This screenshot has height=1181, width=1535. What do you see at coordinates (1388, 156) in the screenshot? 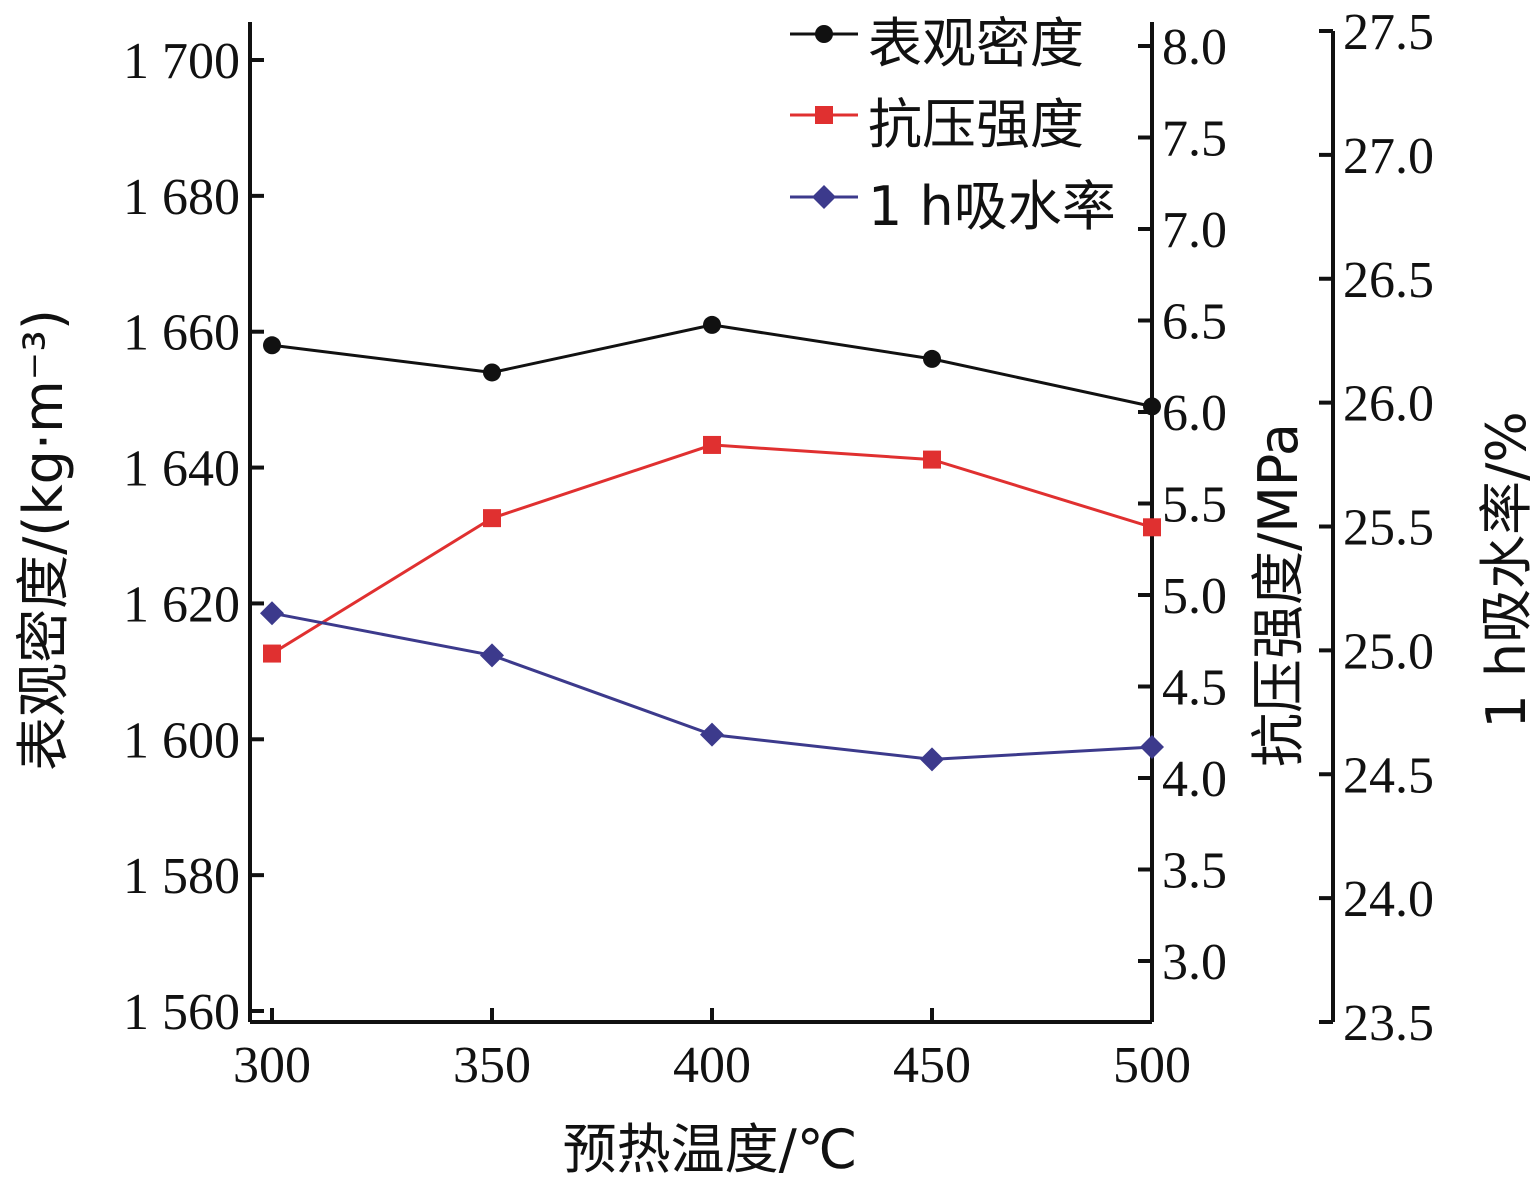
I see `y-right2-tick-label: 27.0` at bounding box center [1388, 156].